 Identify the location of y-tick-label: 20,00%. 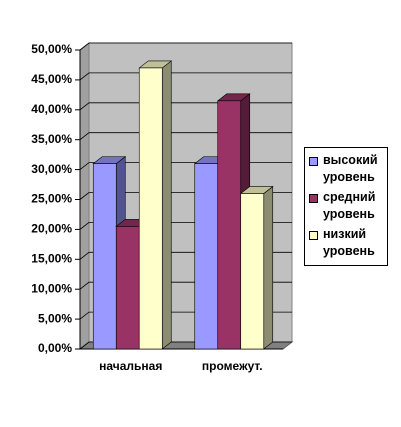
(51, 229).